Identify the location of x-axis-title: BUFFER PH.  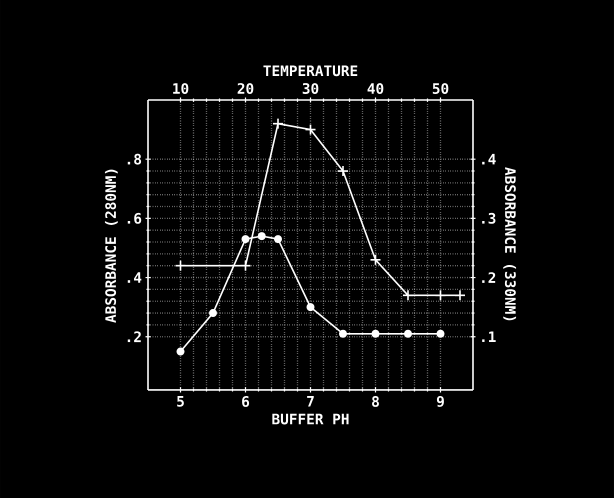
(310, 419).